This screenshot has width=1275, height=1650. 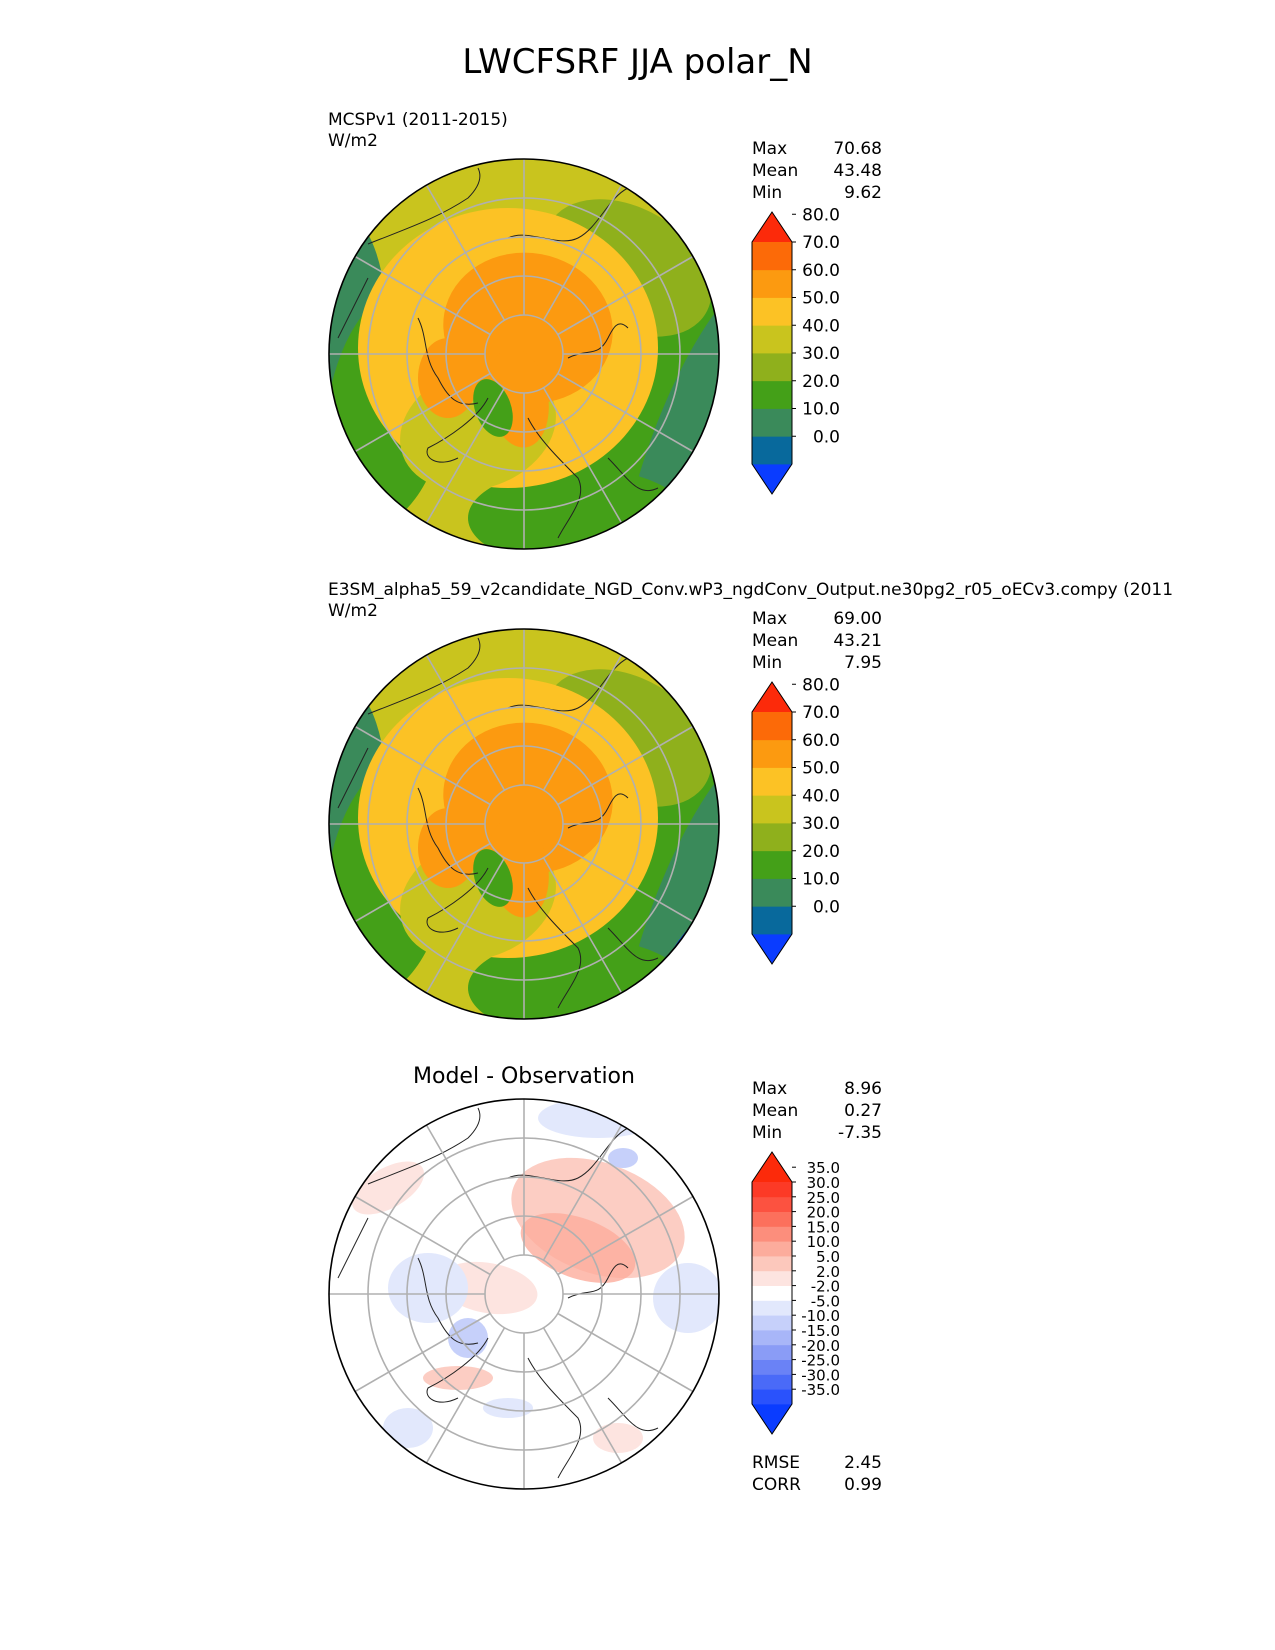 I want to click on colorbar-tick-label: 2.0, so click(x=828, y=1272).